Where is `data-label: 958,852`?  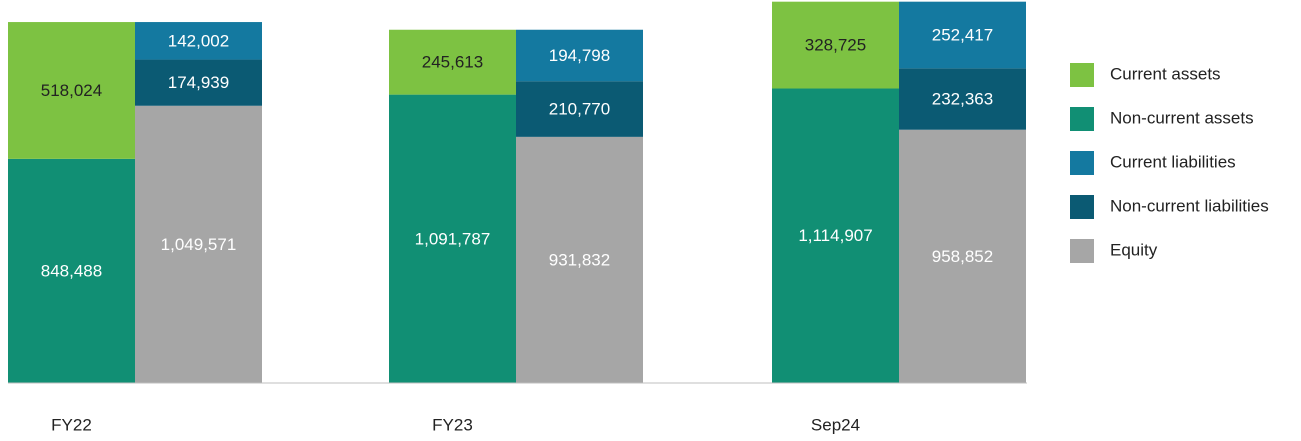 data-label: 958,852 is located at coordinates (962, 256).